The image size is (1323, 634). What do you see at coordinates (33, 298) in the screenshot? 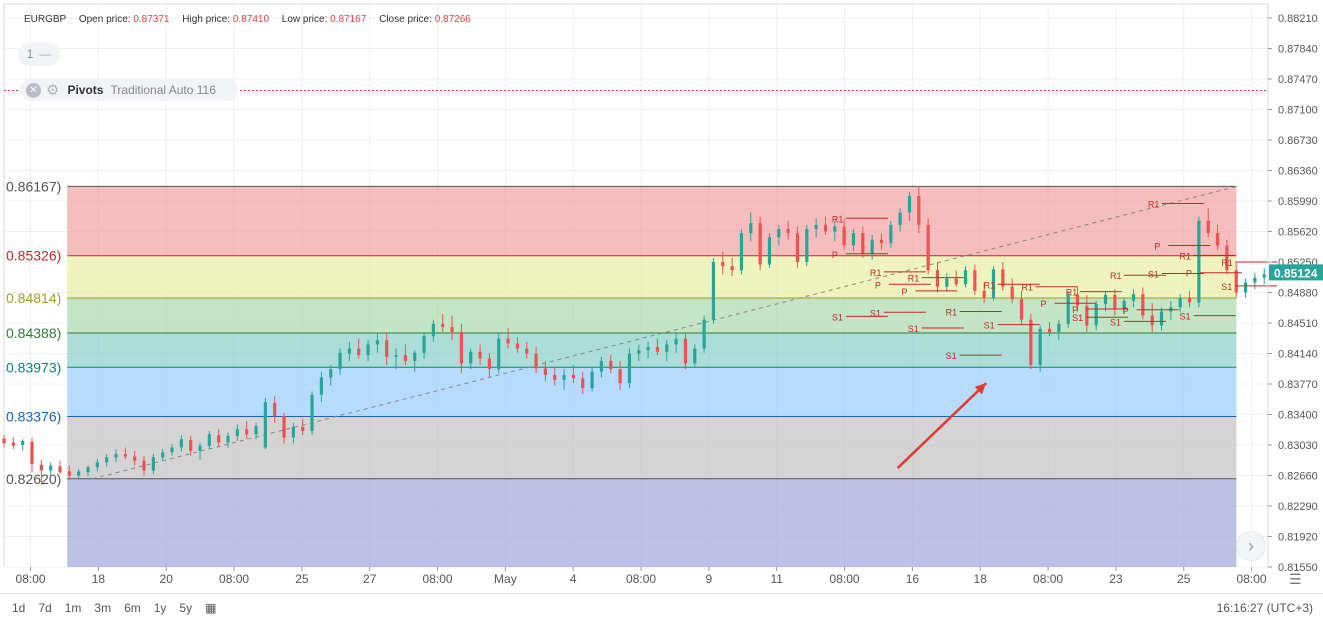
I see `fib-level-label: 0.84814)` at bounding box center [33, 298].